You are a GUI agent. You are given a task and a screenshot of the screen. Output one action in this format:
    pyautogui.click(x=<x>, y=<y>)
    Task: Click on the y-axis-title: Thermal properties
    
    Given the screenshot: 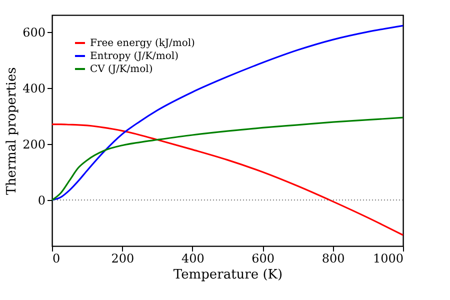 What is the action you would take?
    pyautogui.click(x=12, y=131)
    